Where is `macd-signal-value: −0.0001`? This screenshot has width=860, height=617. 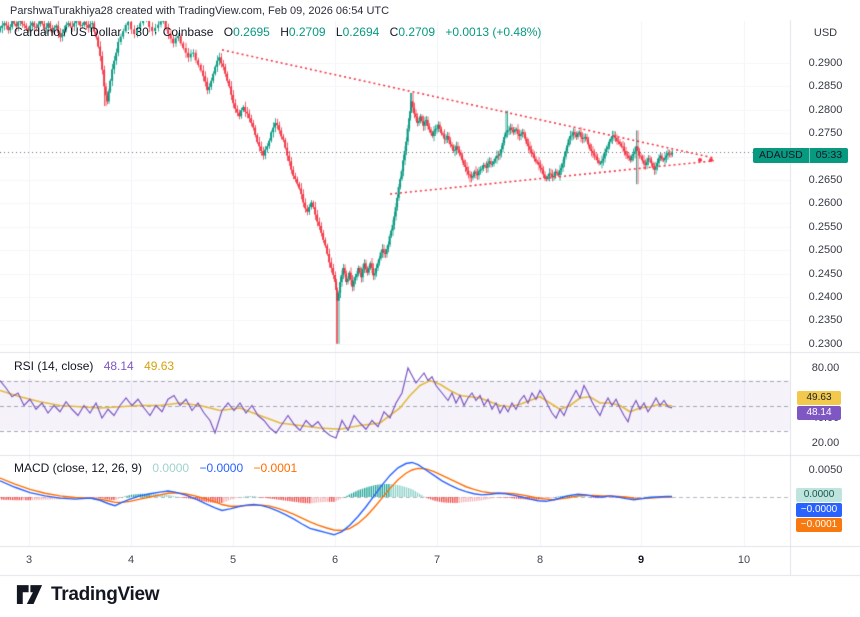
macd-signal-value: −0.0001 is located at coordinates (275, 468).